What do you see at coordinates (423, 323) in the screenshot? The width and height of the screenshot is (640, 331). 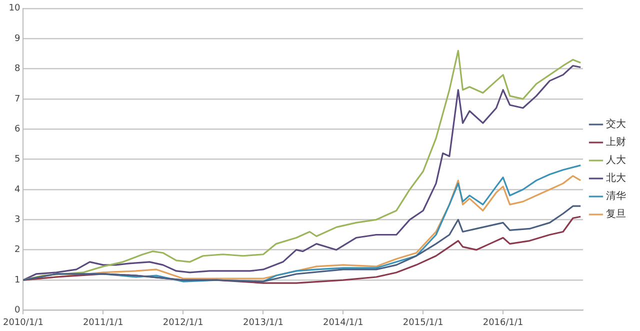 I see `x-tick-label: 2015/1/1` at bounding box center [423, 323].